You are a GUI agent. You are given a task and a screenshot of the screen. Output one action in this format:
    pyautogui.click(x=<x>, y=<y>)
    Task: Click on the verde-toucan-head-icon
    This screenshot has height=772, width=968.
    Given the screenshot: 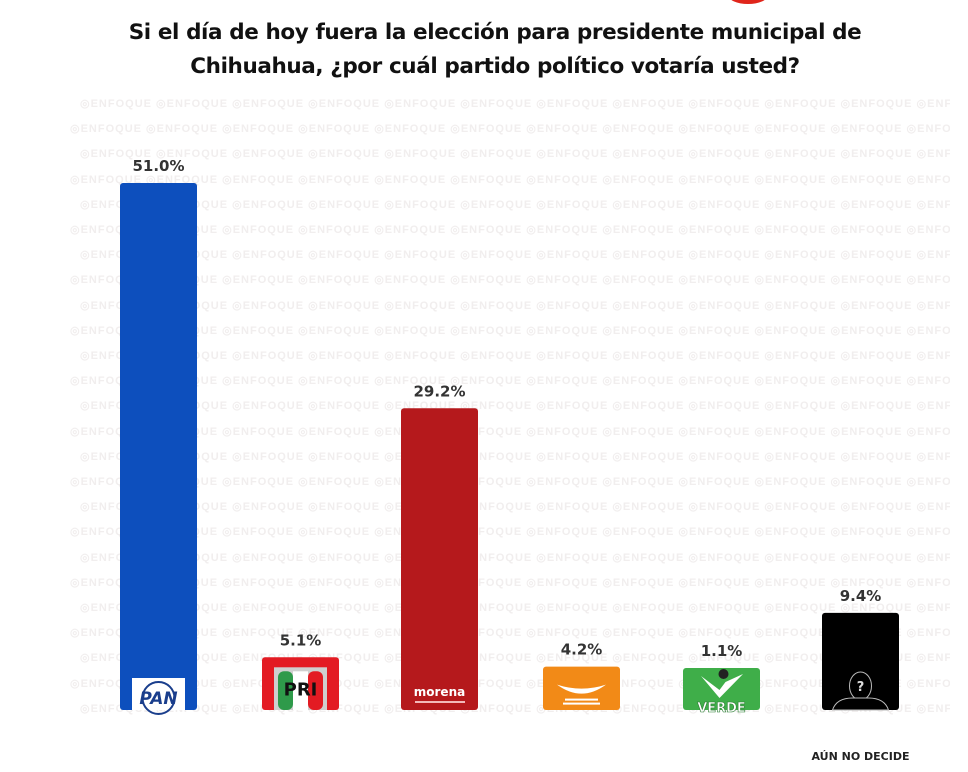 What is the action you would take?
    pyautogui.click(x=723, y=674)
    